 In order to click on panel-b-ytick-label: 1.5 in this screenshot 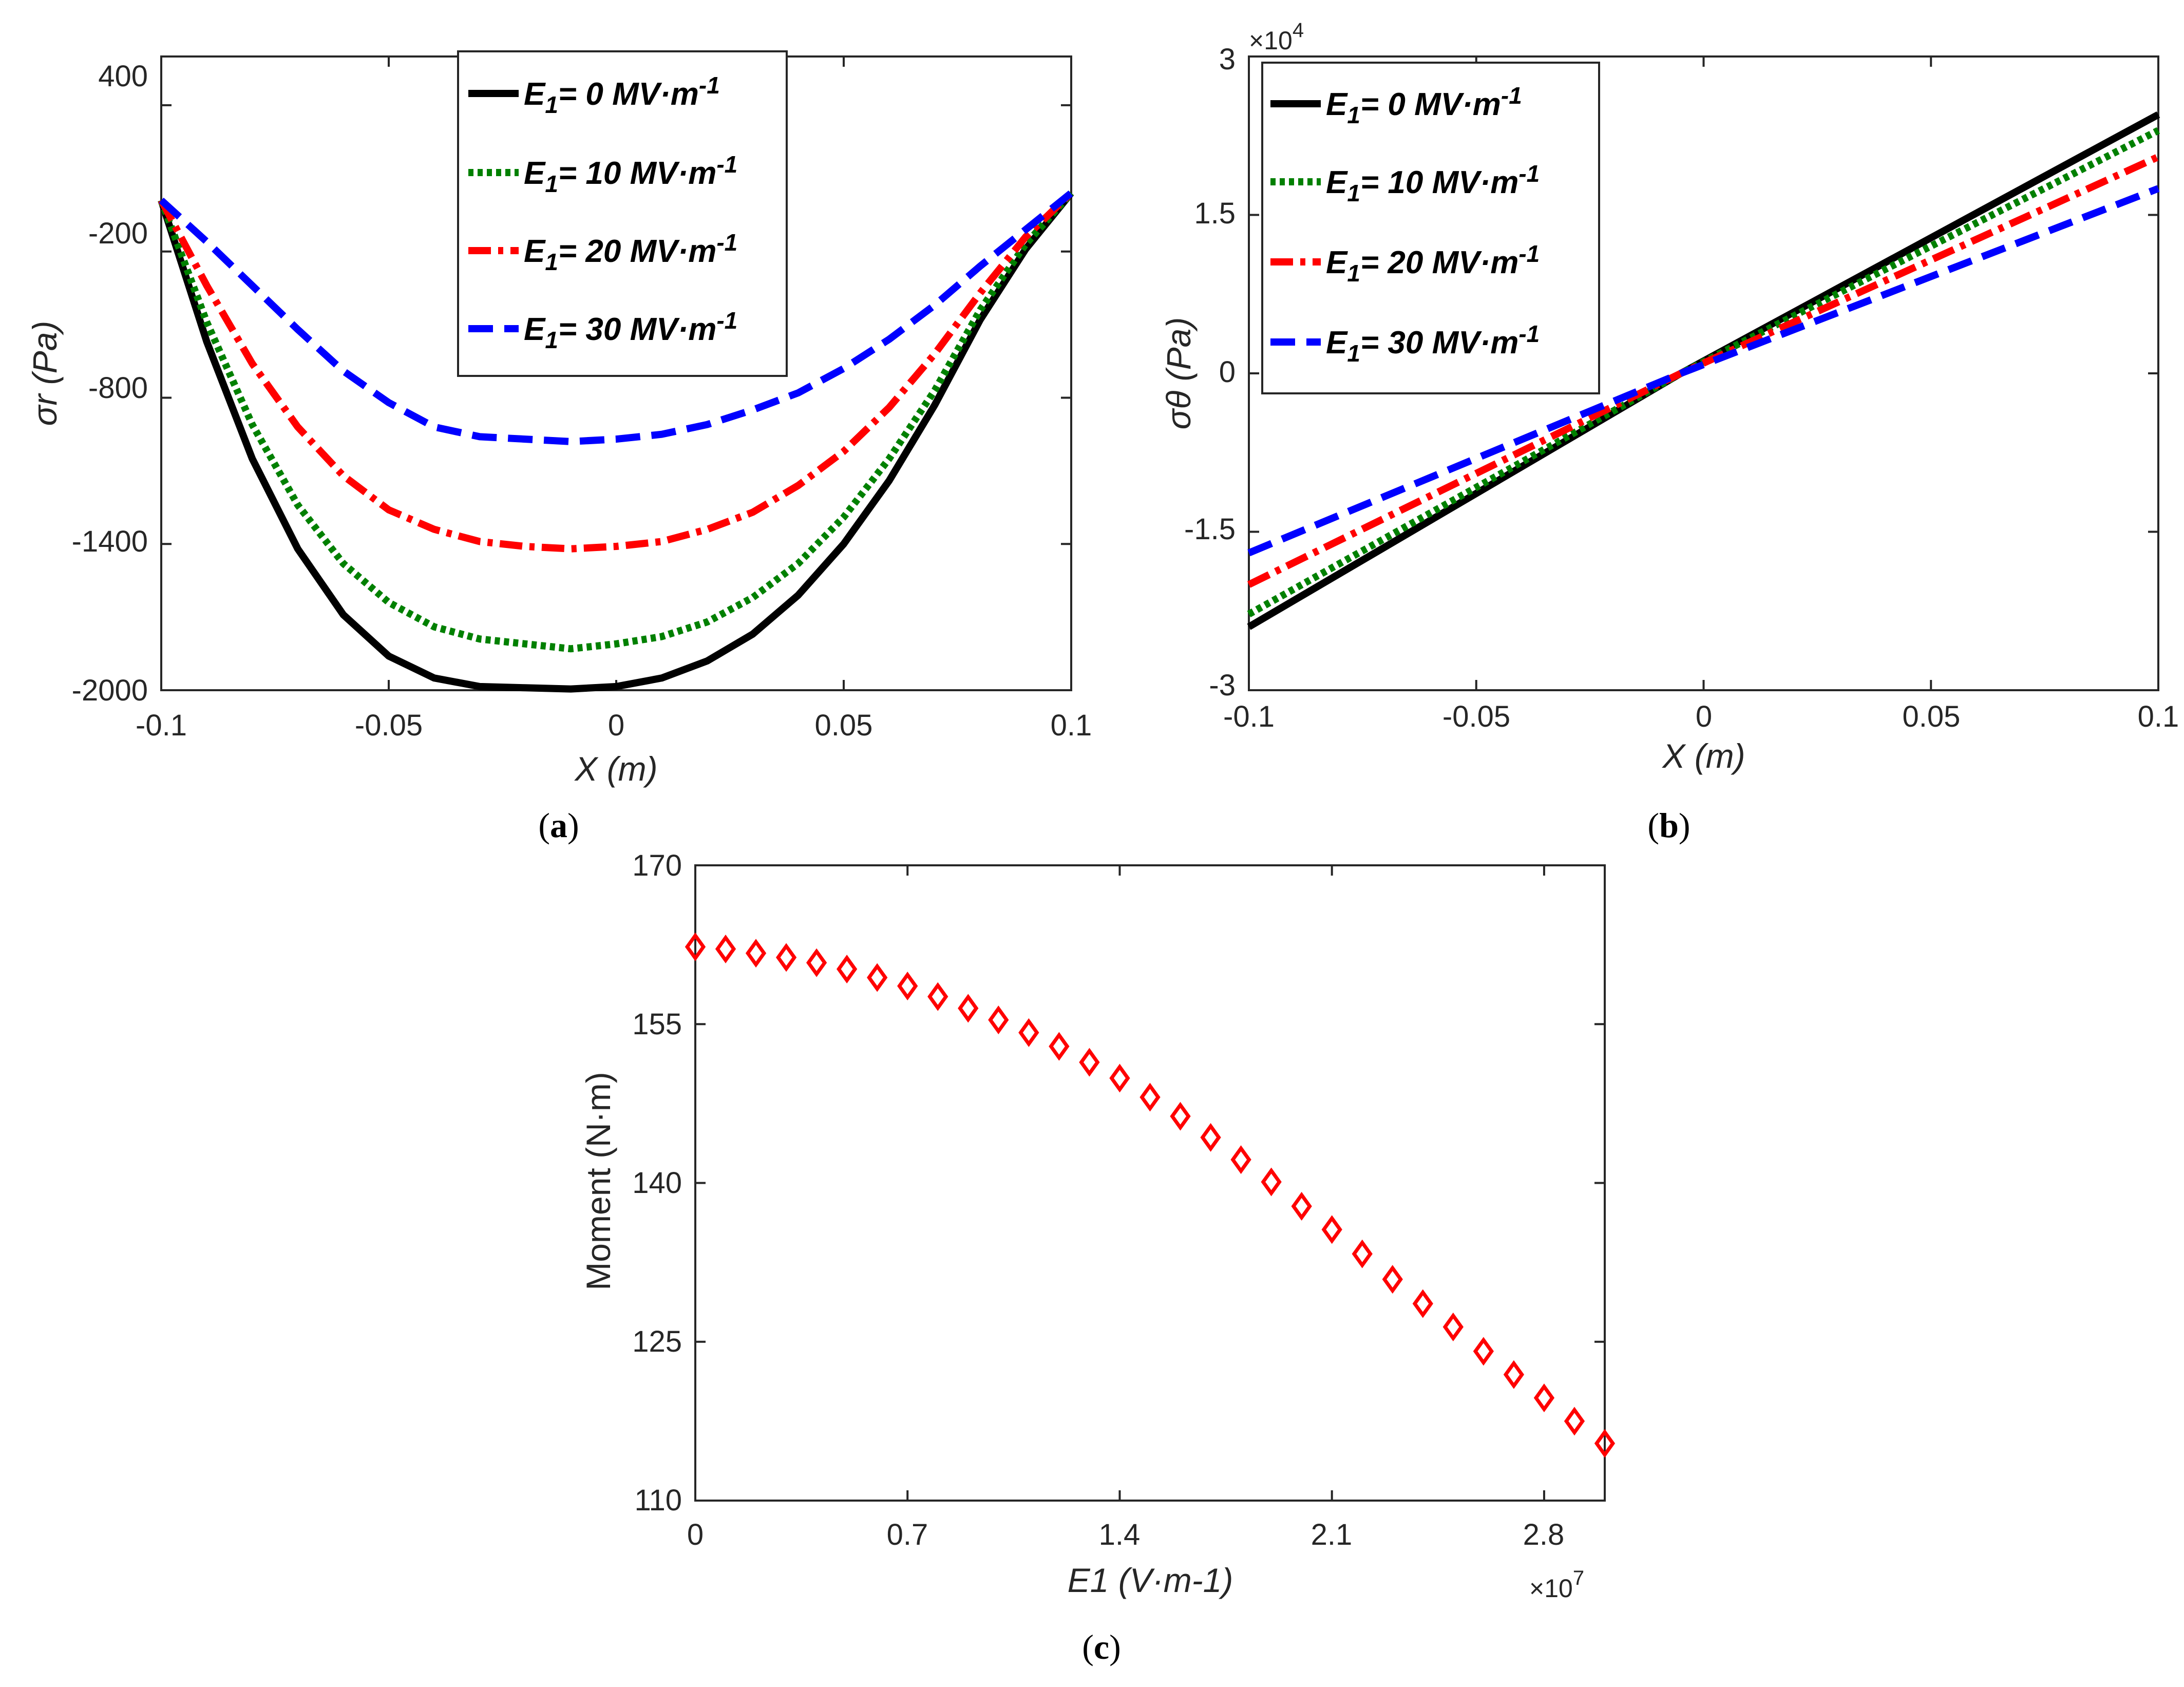, I will do `click(1215, 213)`.